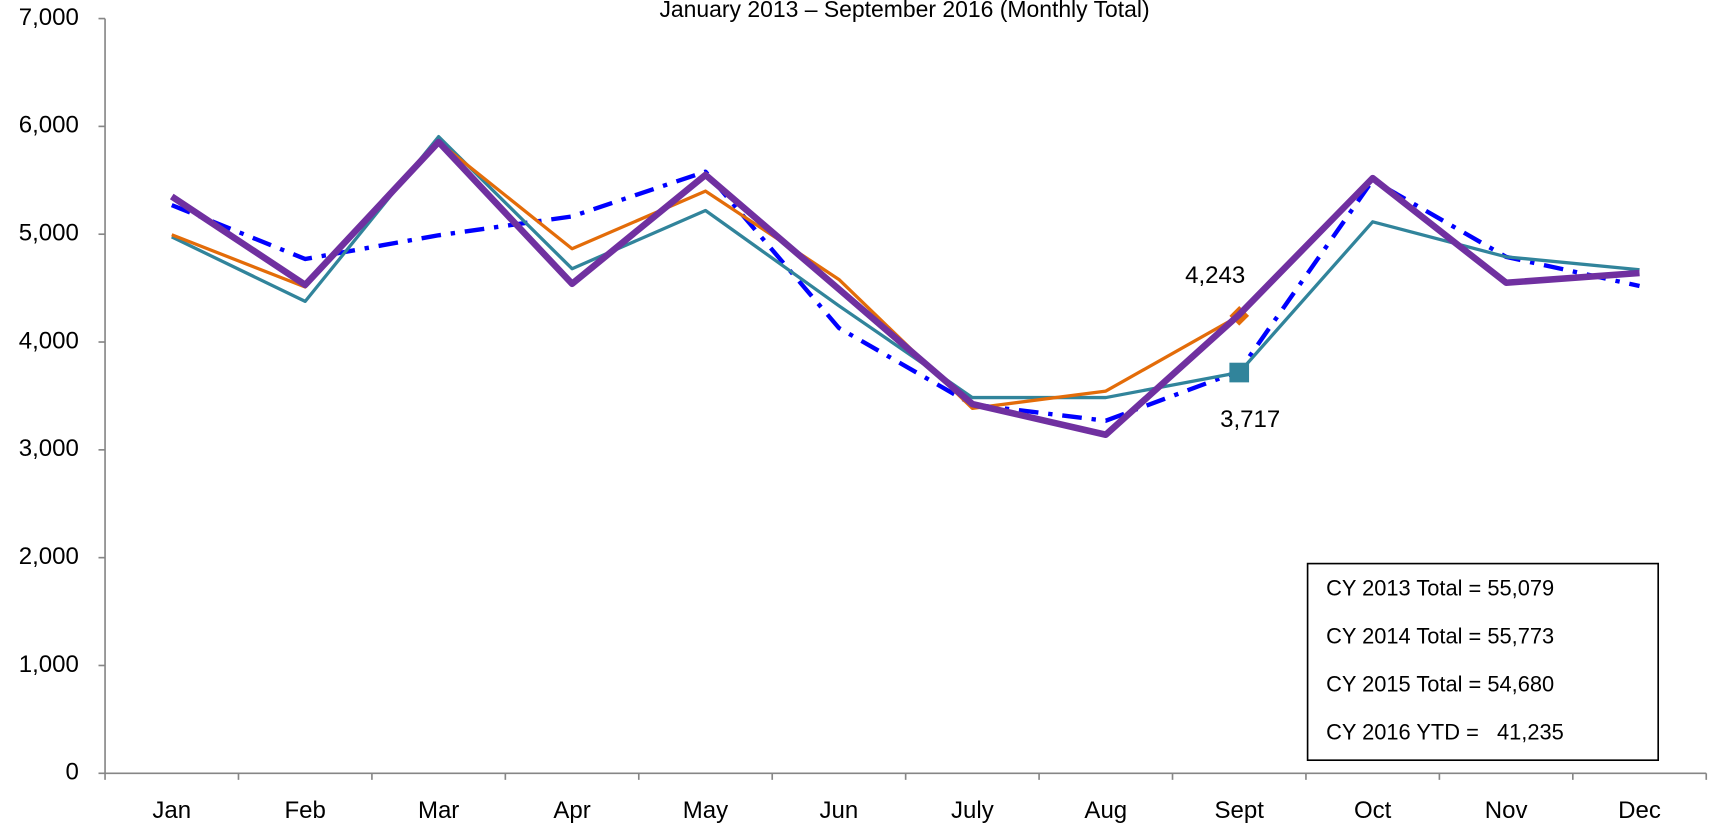  I want to click on x-tick-label: Sept, so click(1240, 810).